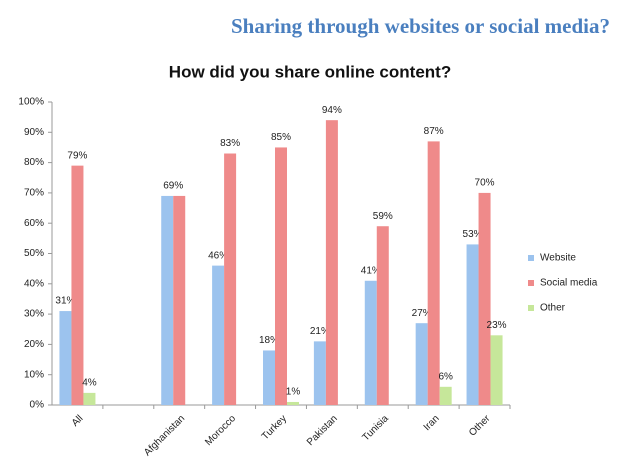  I want to click on data-label: 31%, so click(65, 301).